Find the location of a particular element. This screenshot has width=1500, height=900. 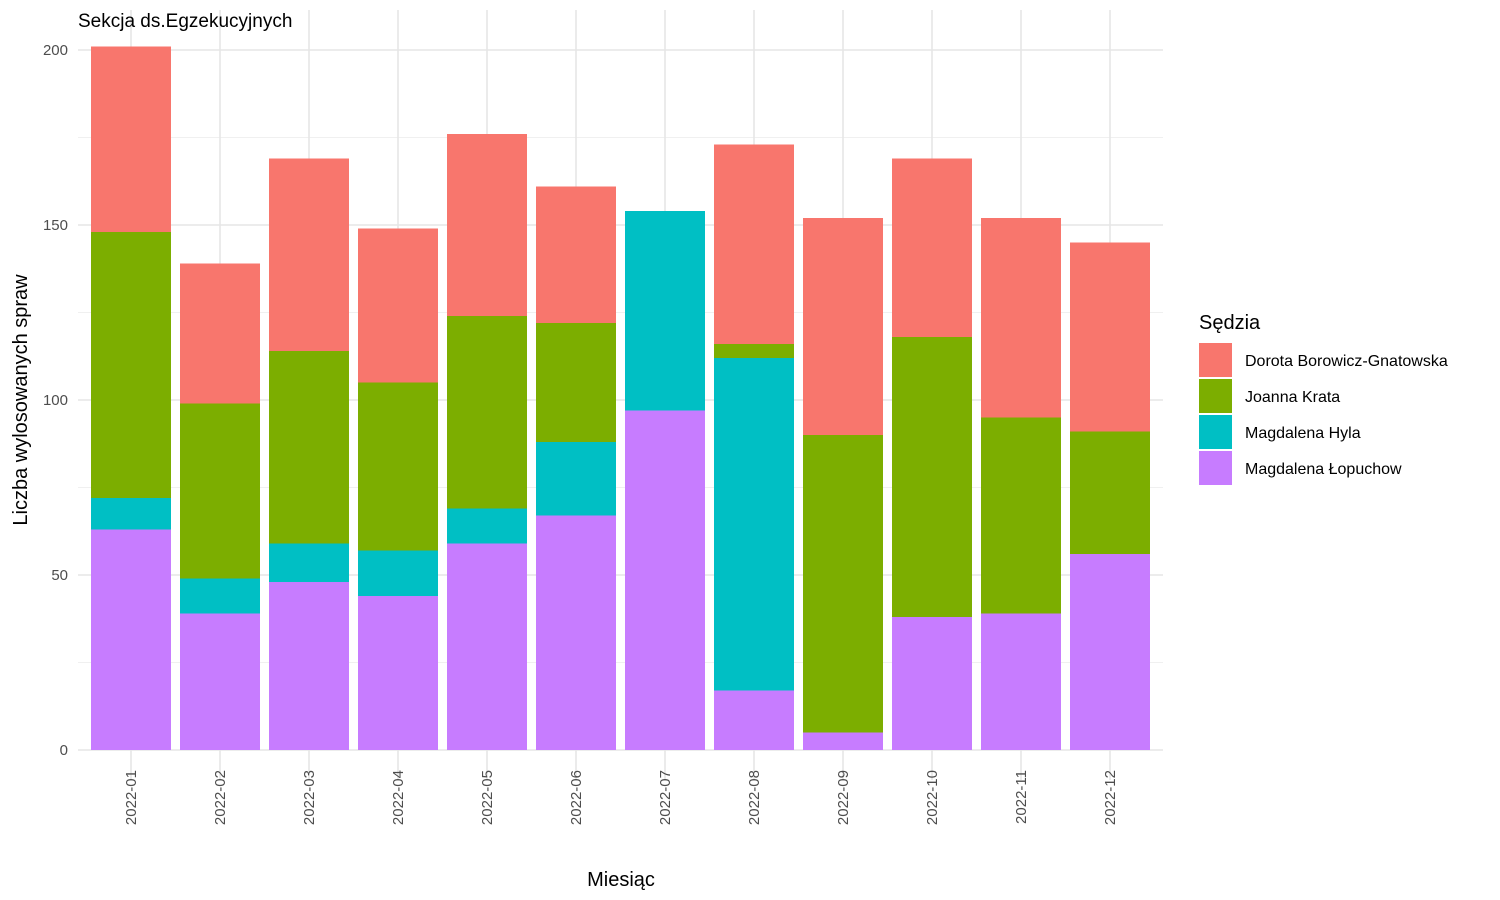

x-tick-label: 2022-10 is located at coordinates (932, 797).